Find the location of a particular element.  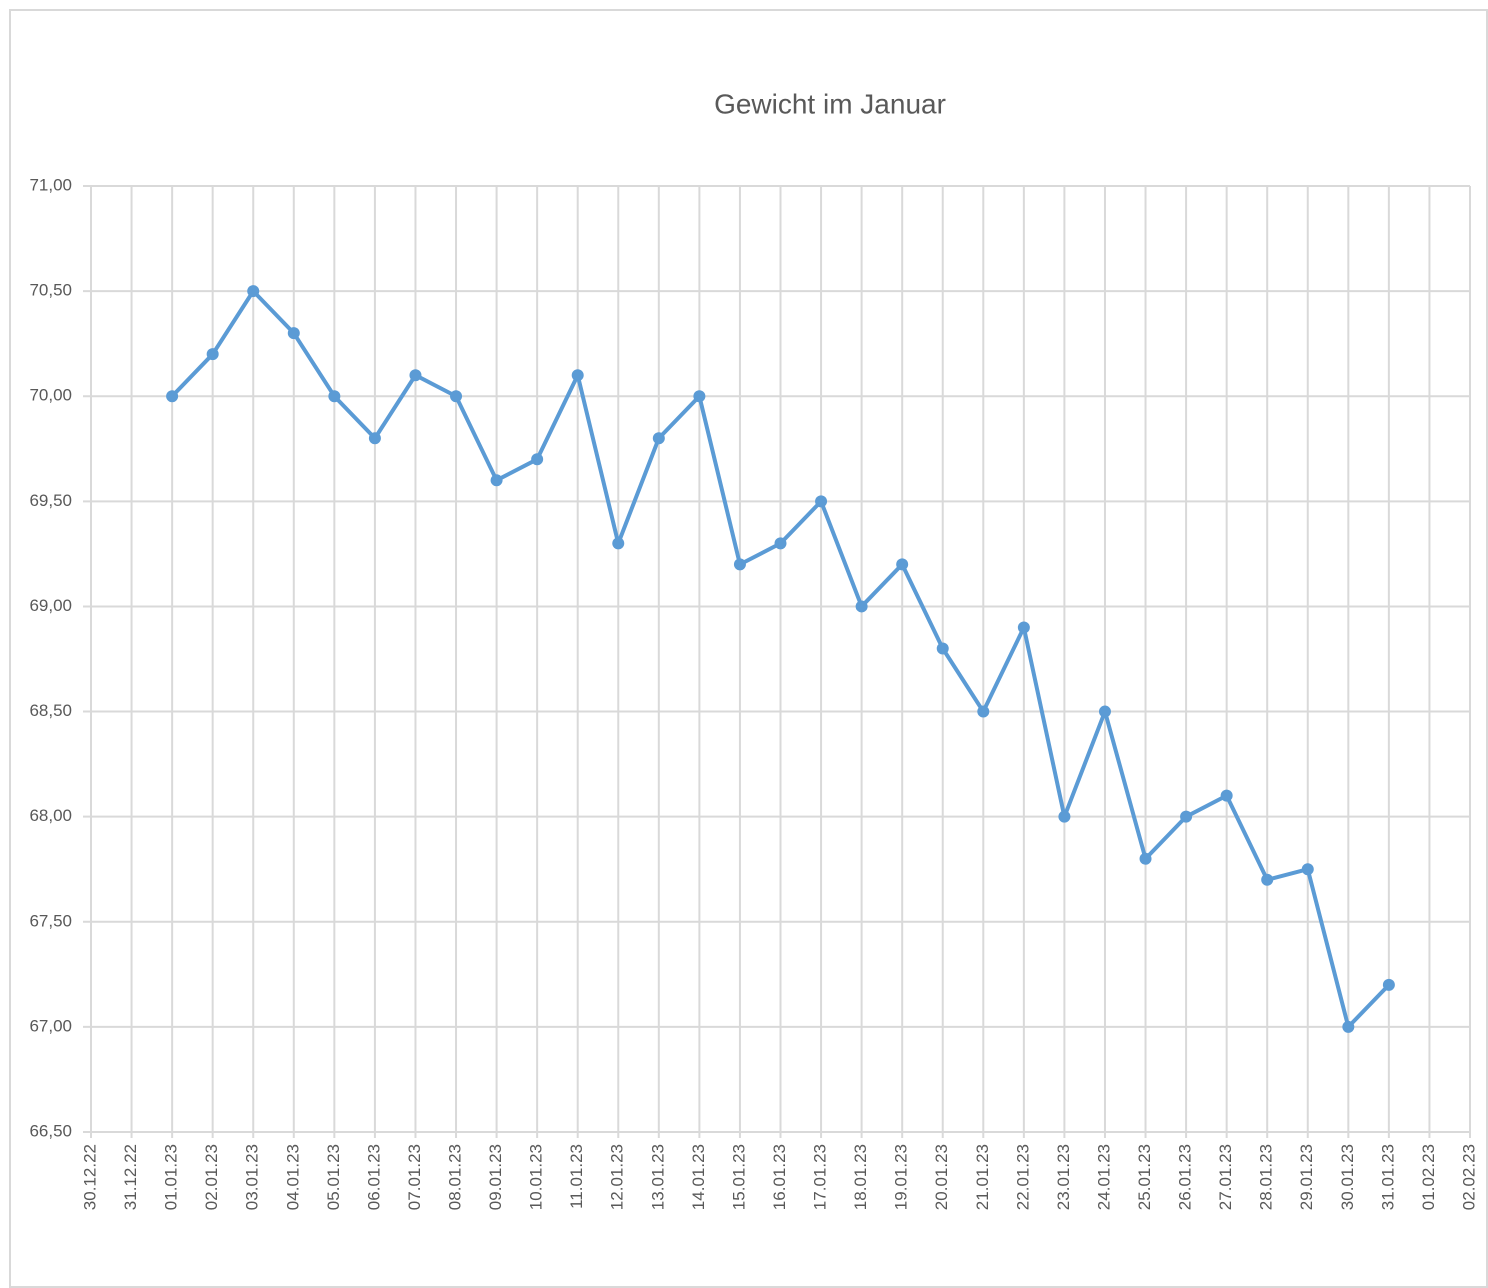

x-tick-label: 19.01.23 is located at coordinates (901, 1177).